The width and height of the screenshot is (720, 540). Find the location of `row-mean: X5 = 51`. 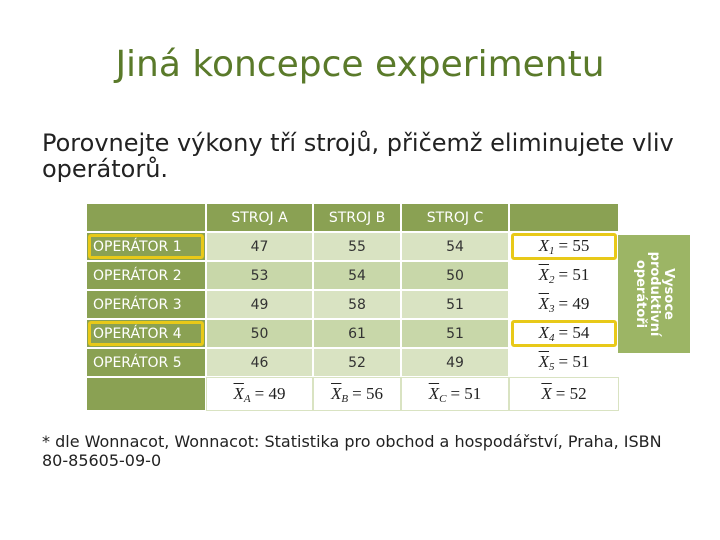

row-mean: X5 = 51 is located at coordinates (564, 362).